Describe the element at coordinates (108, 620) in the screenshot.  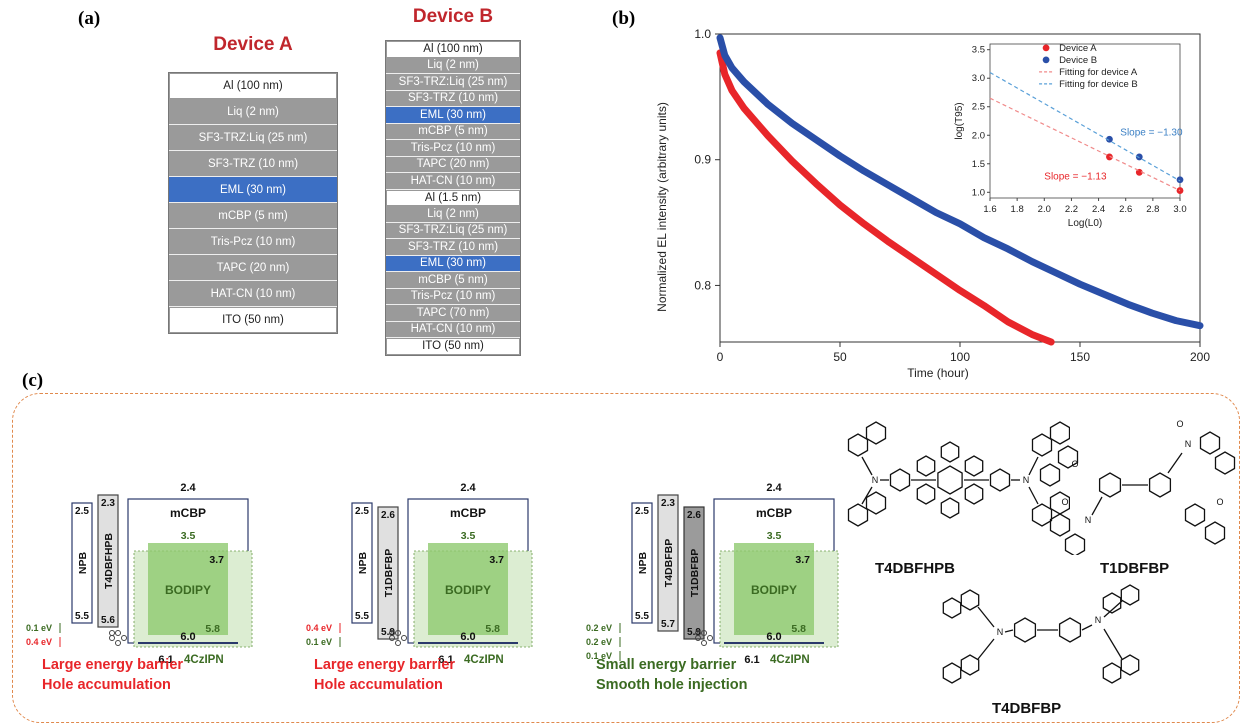
I see `htm-homo: 5.6` at that location.